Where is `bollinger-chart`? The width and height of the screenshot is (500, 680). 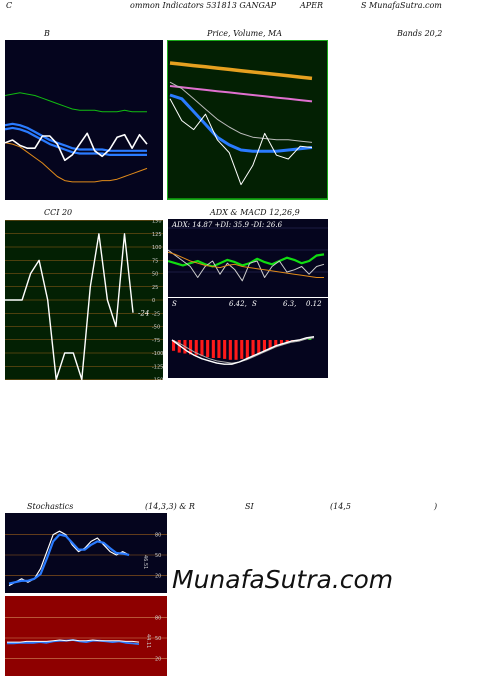 bollinger-chart is located at coordinates (76, 137).